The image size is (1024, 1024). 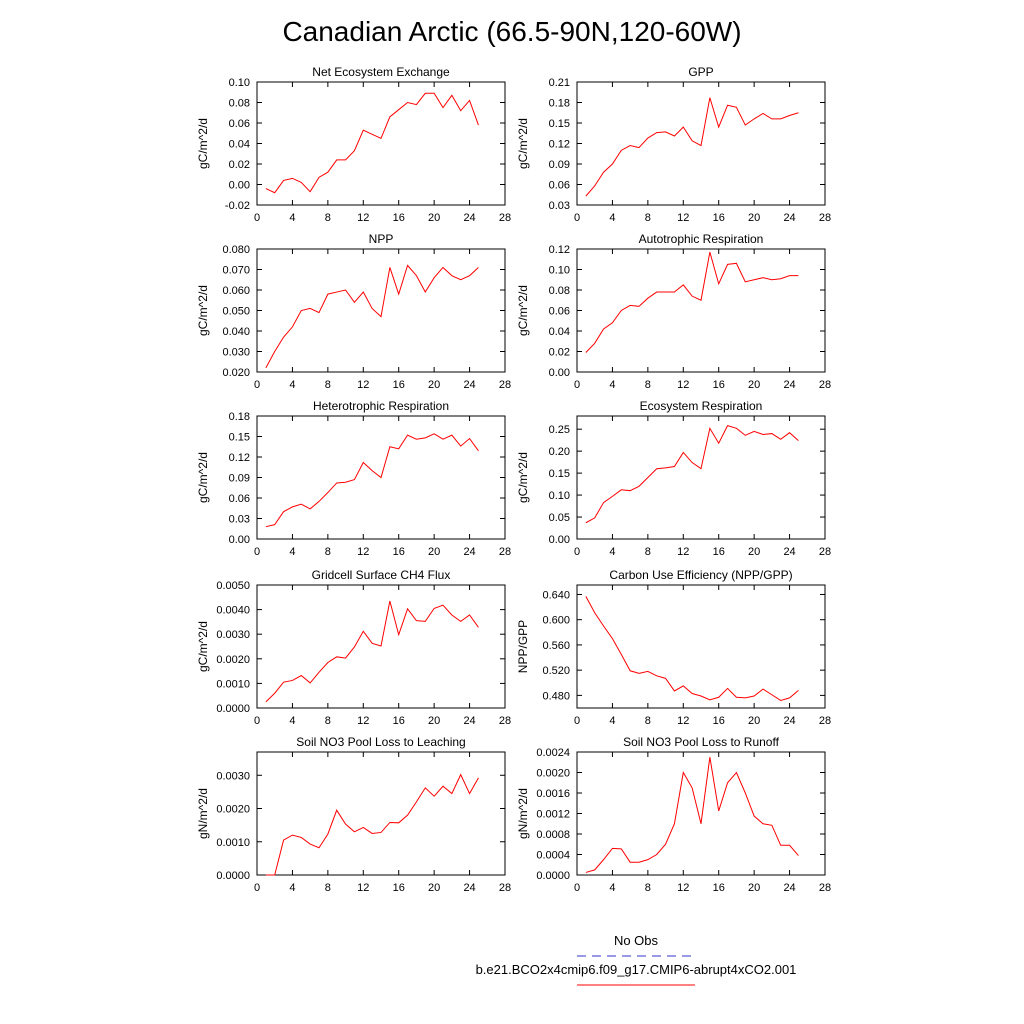 I want to click on panel-title: Autotrophic Respiration, so click(x=701, y=239).